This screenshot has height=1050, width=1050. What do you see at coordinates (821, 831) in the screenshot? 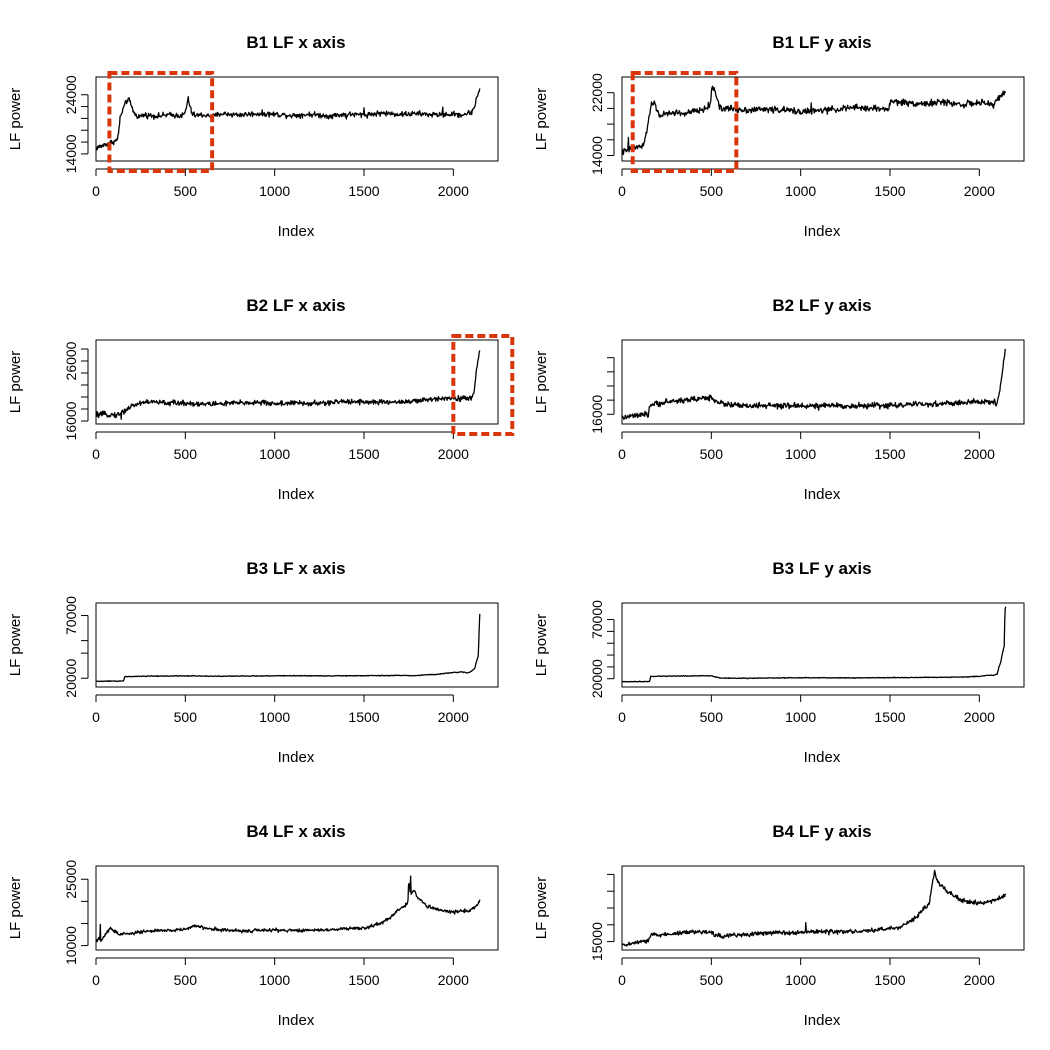
I see `chart-title: B4 LF y axis` at bounding box center [821, 831].